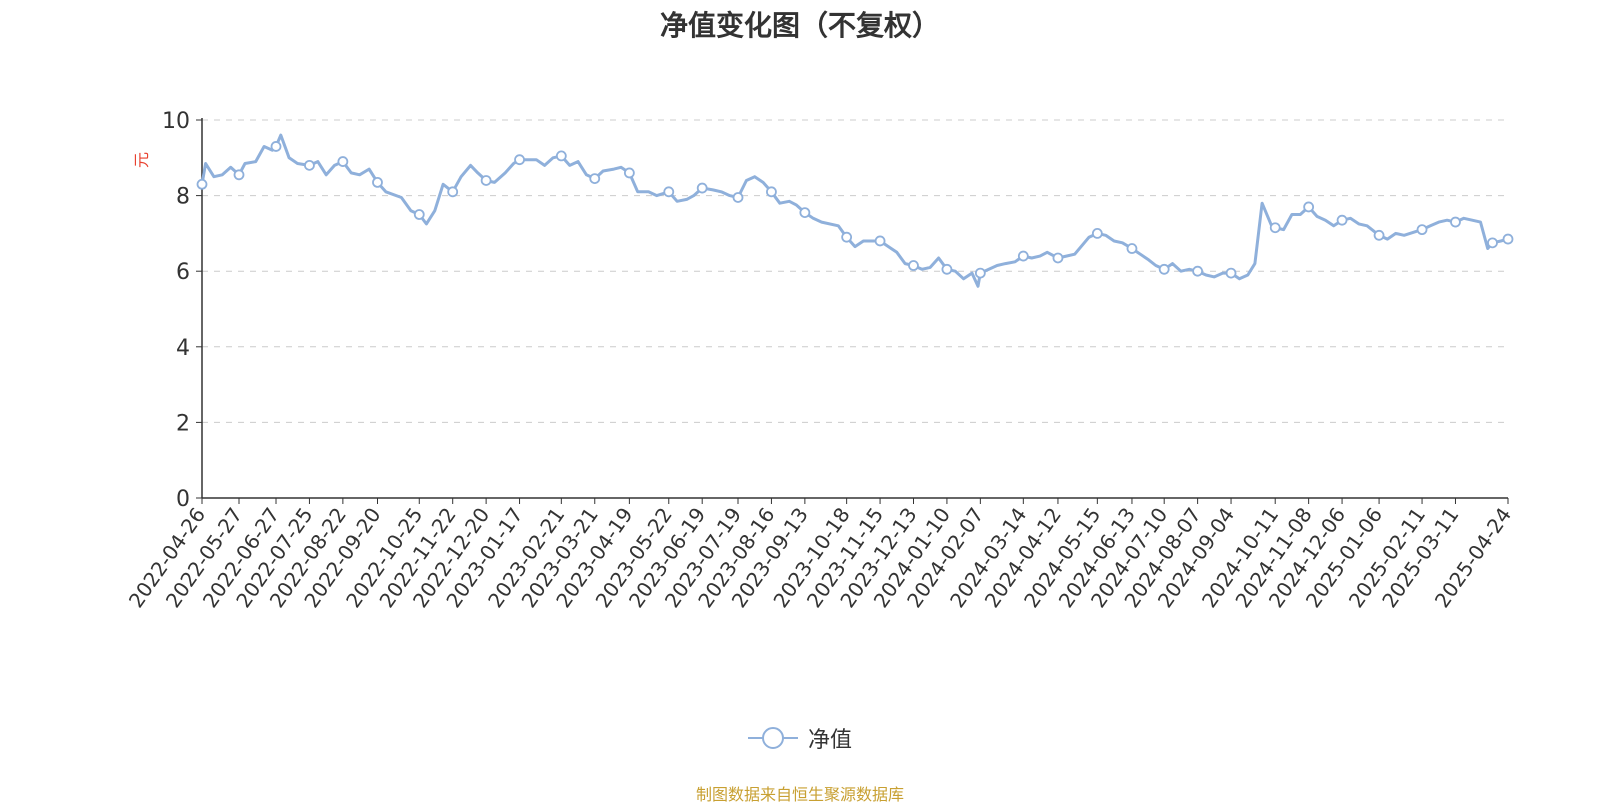 This screenshot has height=805, width=1600. What do you see at coordinates (183, 499) in the screenshot?
I see `y-tick-label: 0` at bounding box center [183, 499].